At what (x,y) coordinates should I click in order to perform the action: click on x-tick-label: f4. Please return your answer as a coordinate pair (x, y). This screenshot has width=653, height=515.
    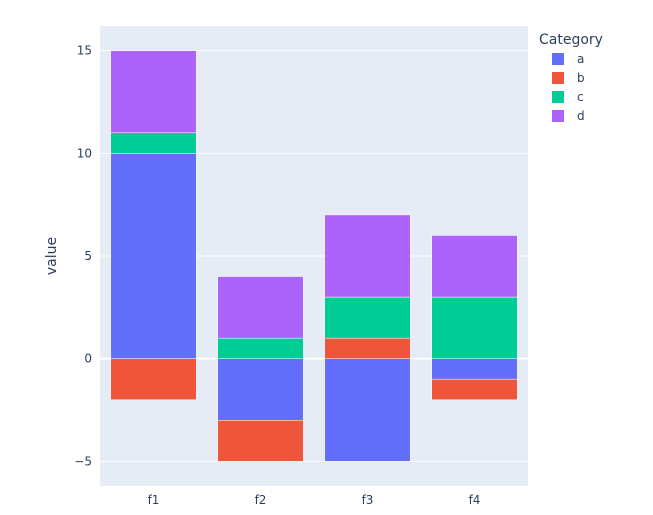
    Looking at the image, I should click on (475, 500).